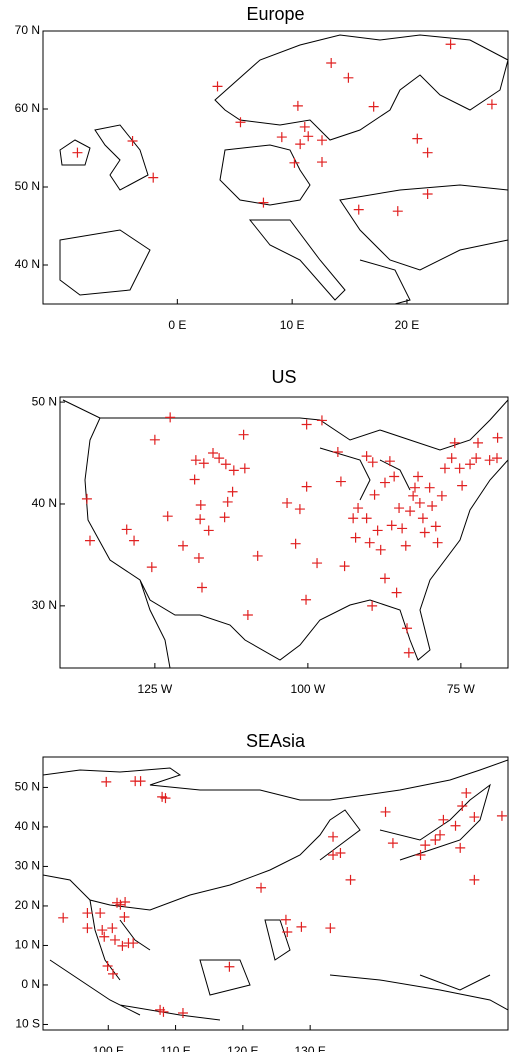 This screenshot has height=1052, width=513. I want to click on x-tick-label: 75 W, so click(461, 689).